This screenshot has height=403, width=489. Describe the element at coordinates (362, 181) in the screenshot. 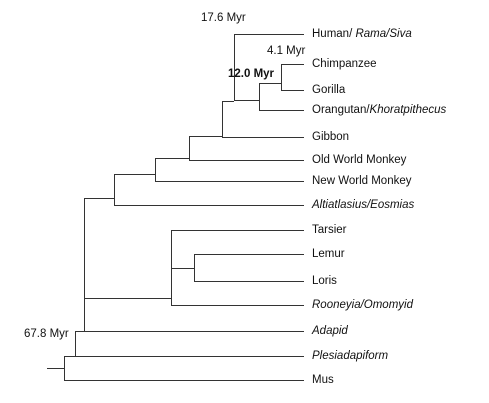

I see `taxon-label-new-world-monkey: New World Monkey` at that location.